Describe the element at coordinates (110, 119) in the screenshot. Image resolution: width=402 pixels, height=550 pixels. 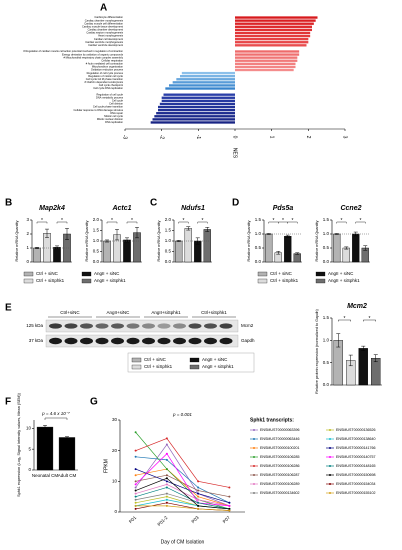
I see `category-label: Mitotic nuclear division` at that location.